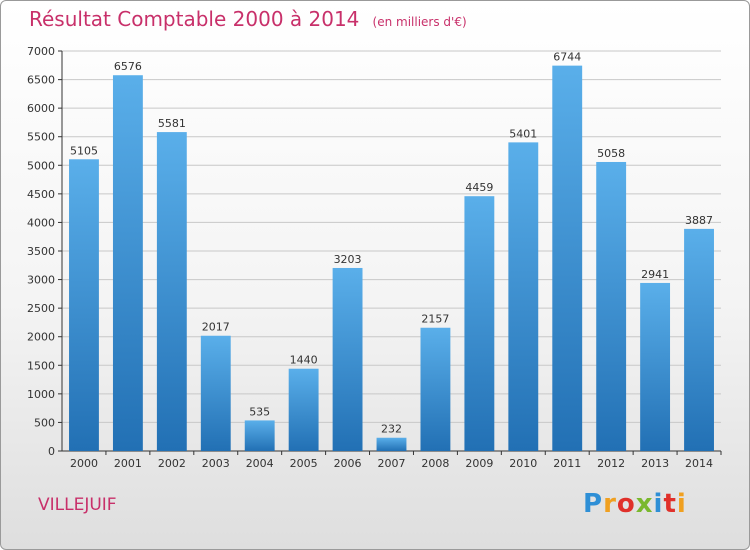  What do you see at coordinates (435, 319) in the screenshot?
I see `data-label: 2157` at bounding box center [435, 319].